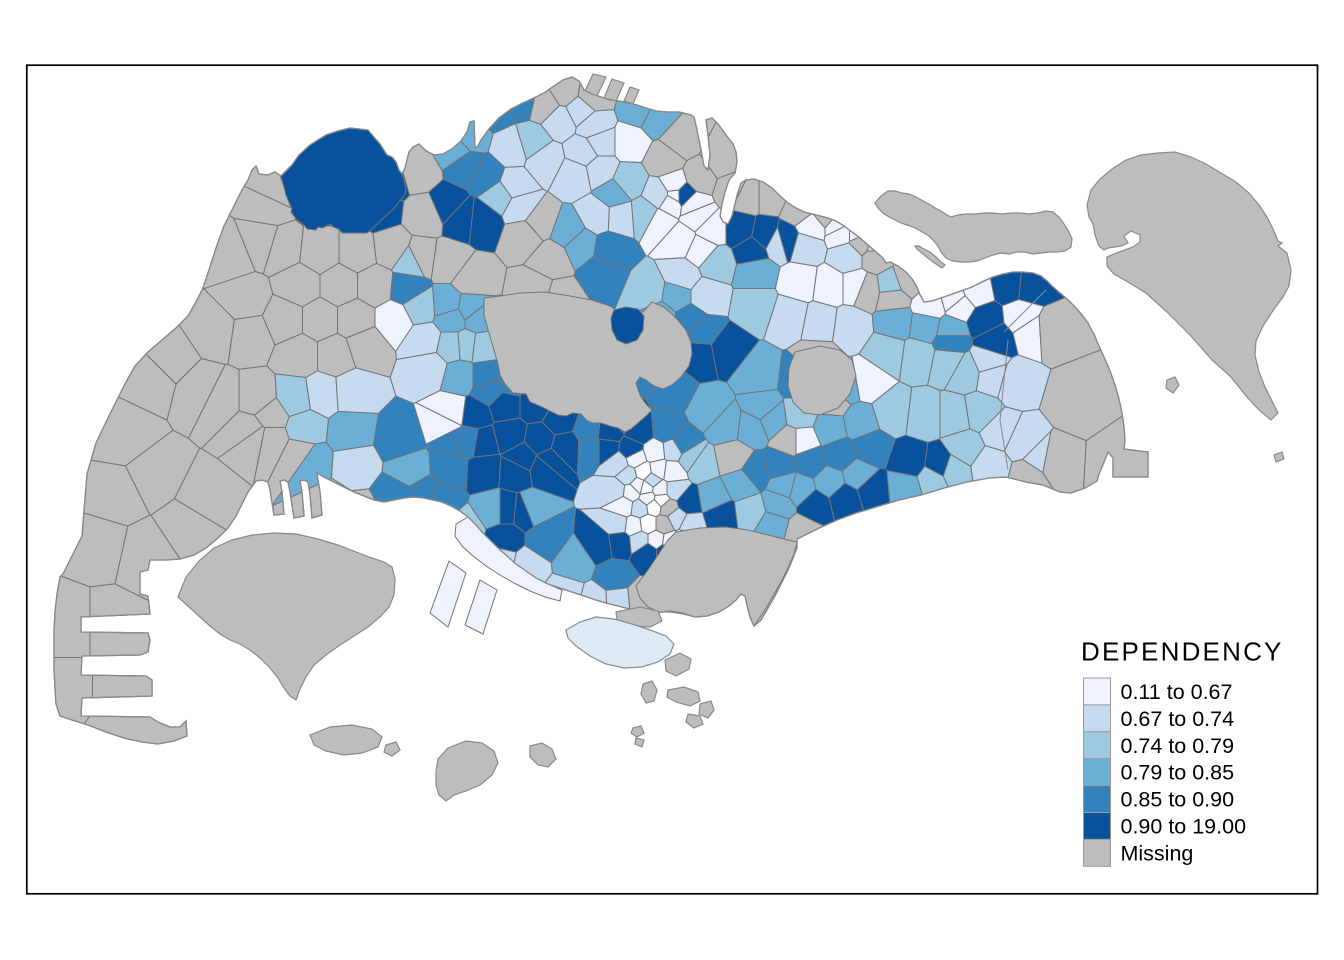 This screenshot has width=1344, height=960. Describe the element at coordinates (1178, 773) in the screenshot. I see `svg-text: 0.79 to 0.85` at that location.